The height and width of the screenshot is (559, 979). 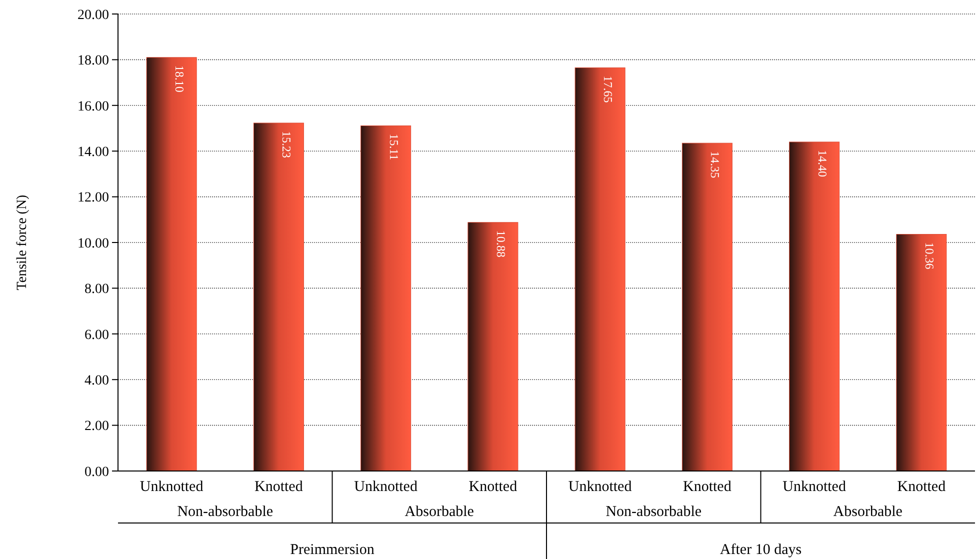 I want to click on y-tick-label: 6.00, so click(x=96, y=335).